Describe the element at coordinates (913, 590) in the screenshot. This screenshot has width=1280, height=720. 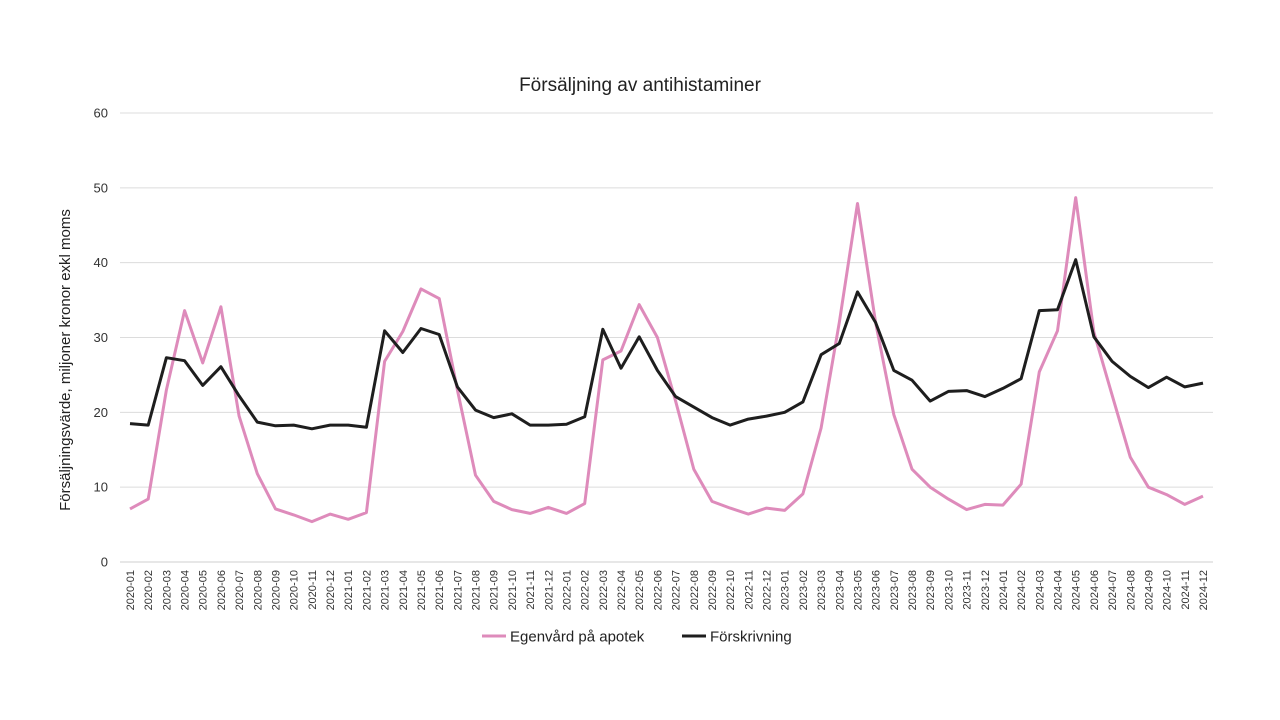
I see `x-tick-label: 2023-08` at that location.